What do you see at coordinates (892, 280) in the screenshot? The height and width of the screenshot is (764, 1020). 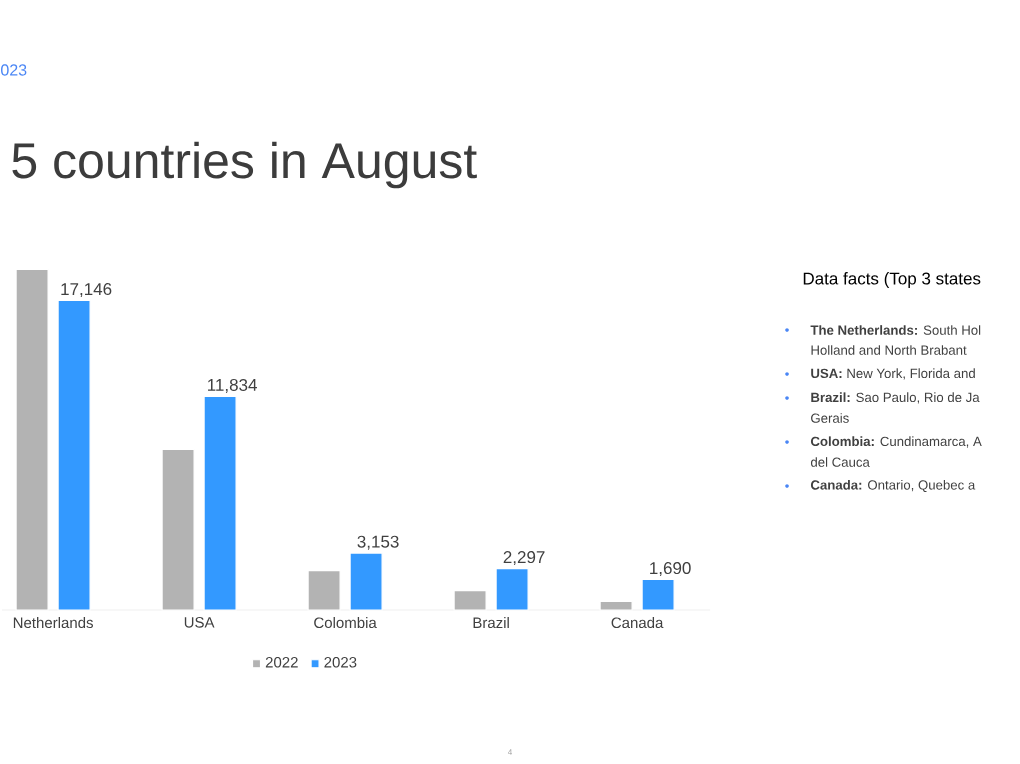 I see `text: Data facts (Top 3 states` at bounding box center [892, 280].